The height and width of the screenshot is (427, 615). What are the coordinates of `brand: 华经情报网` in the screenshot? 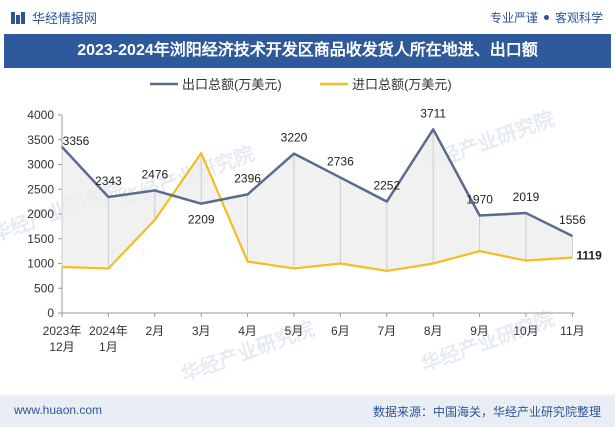 It's located at (53, 17).